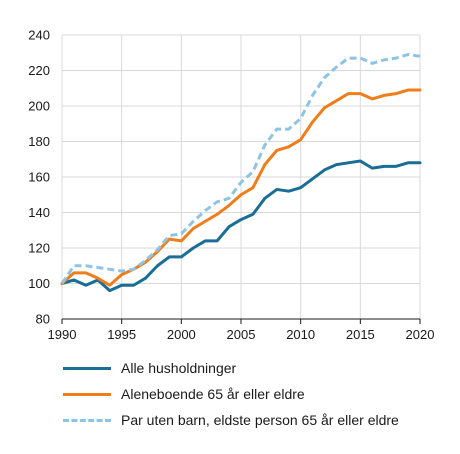 This screenshot has height=454, width=460. What do you see at coordinates (39, 141) in the screenshot?
I see `y-tick-label: 180` at bounding box center [39, 141].